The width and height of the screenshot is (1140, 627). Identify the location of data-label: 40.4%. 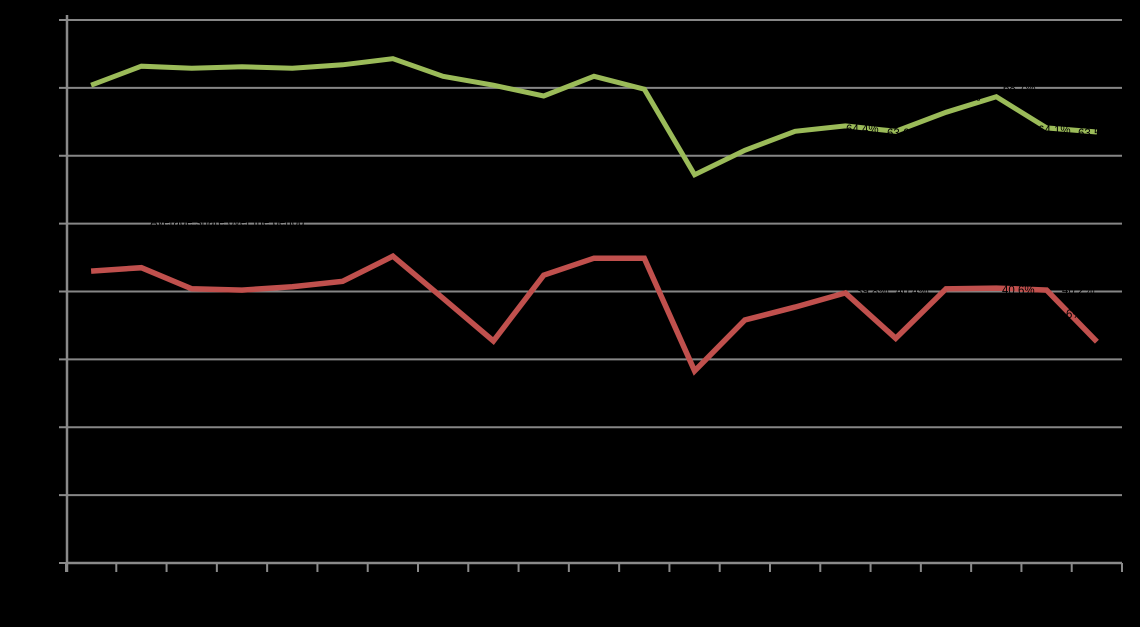
(912, 292).